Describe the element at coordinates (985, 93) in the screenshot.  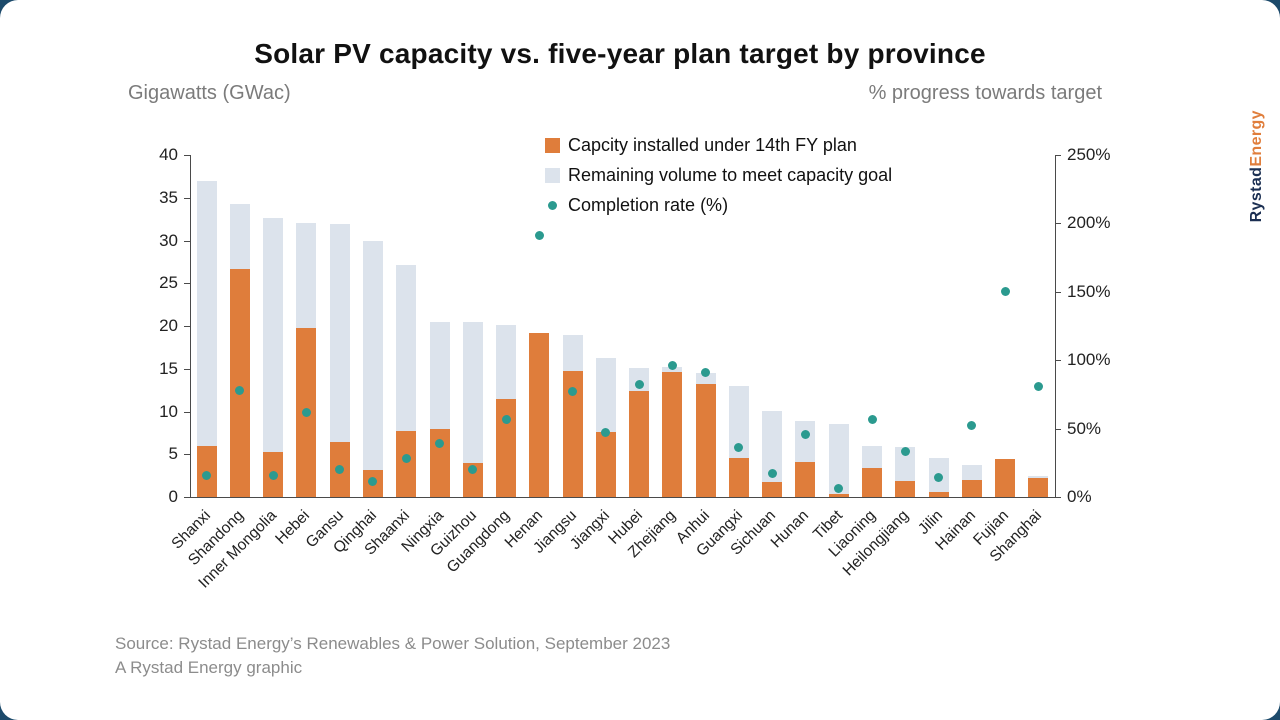
I see `right-axis-title: % progress towards target` at that location.